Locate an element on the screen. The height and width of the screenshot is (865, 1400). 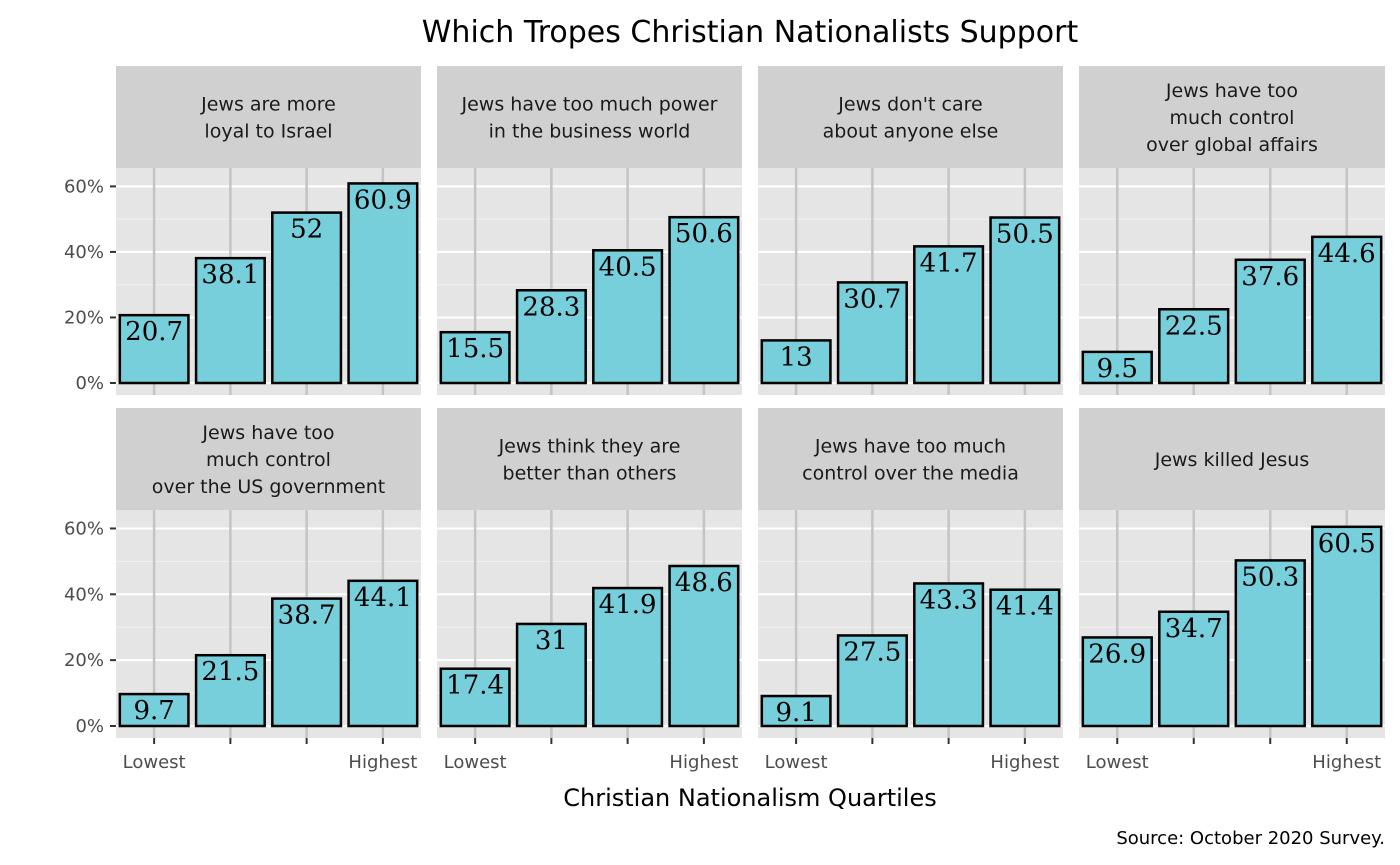
bar-value-label: 50.6 is located at coordinates (704, 234).